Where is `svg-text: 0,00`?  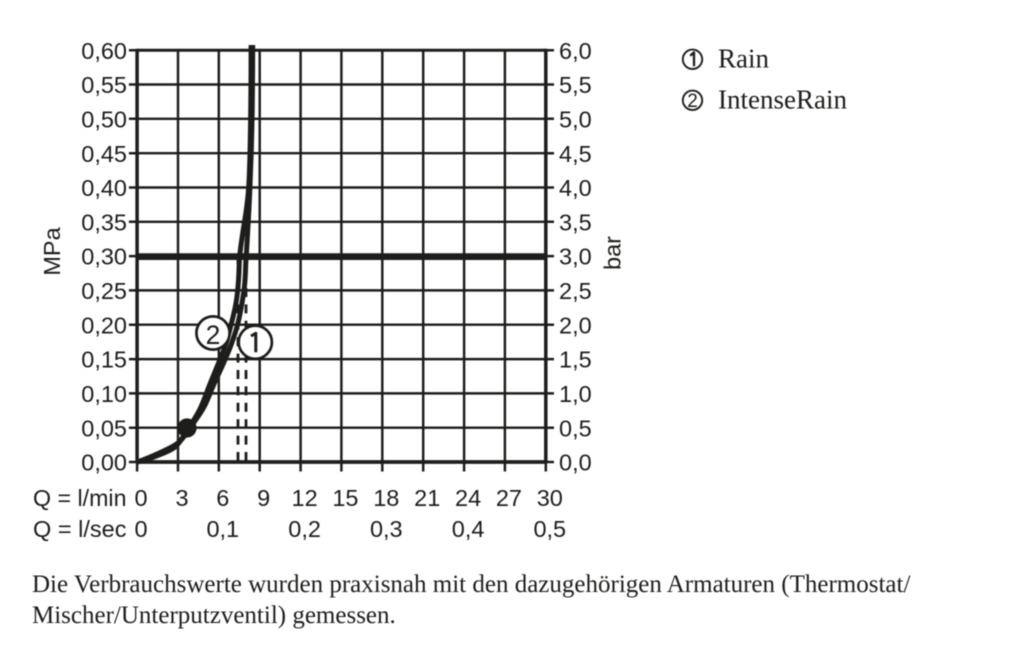
svg-text: 0,00 is located at coordinates (104, 463).